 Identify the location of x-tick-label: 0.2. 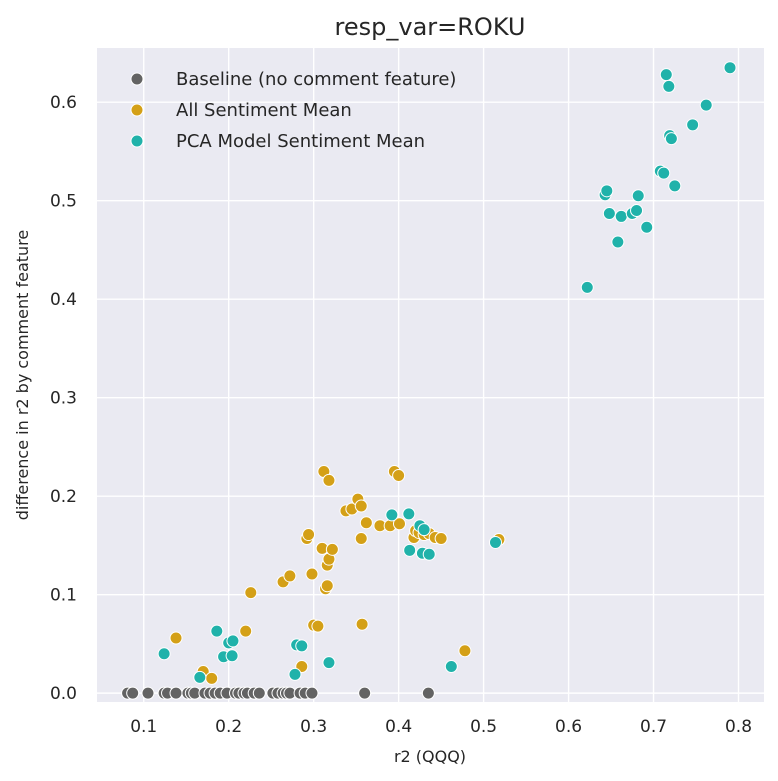
(228, 727).